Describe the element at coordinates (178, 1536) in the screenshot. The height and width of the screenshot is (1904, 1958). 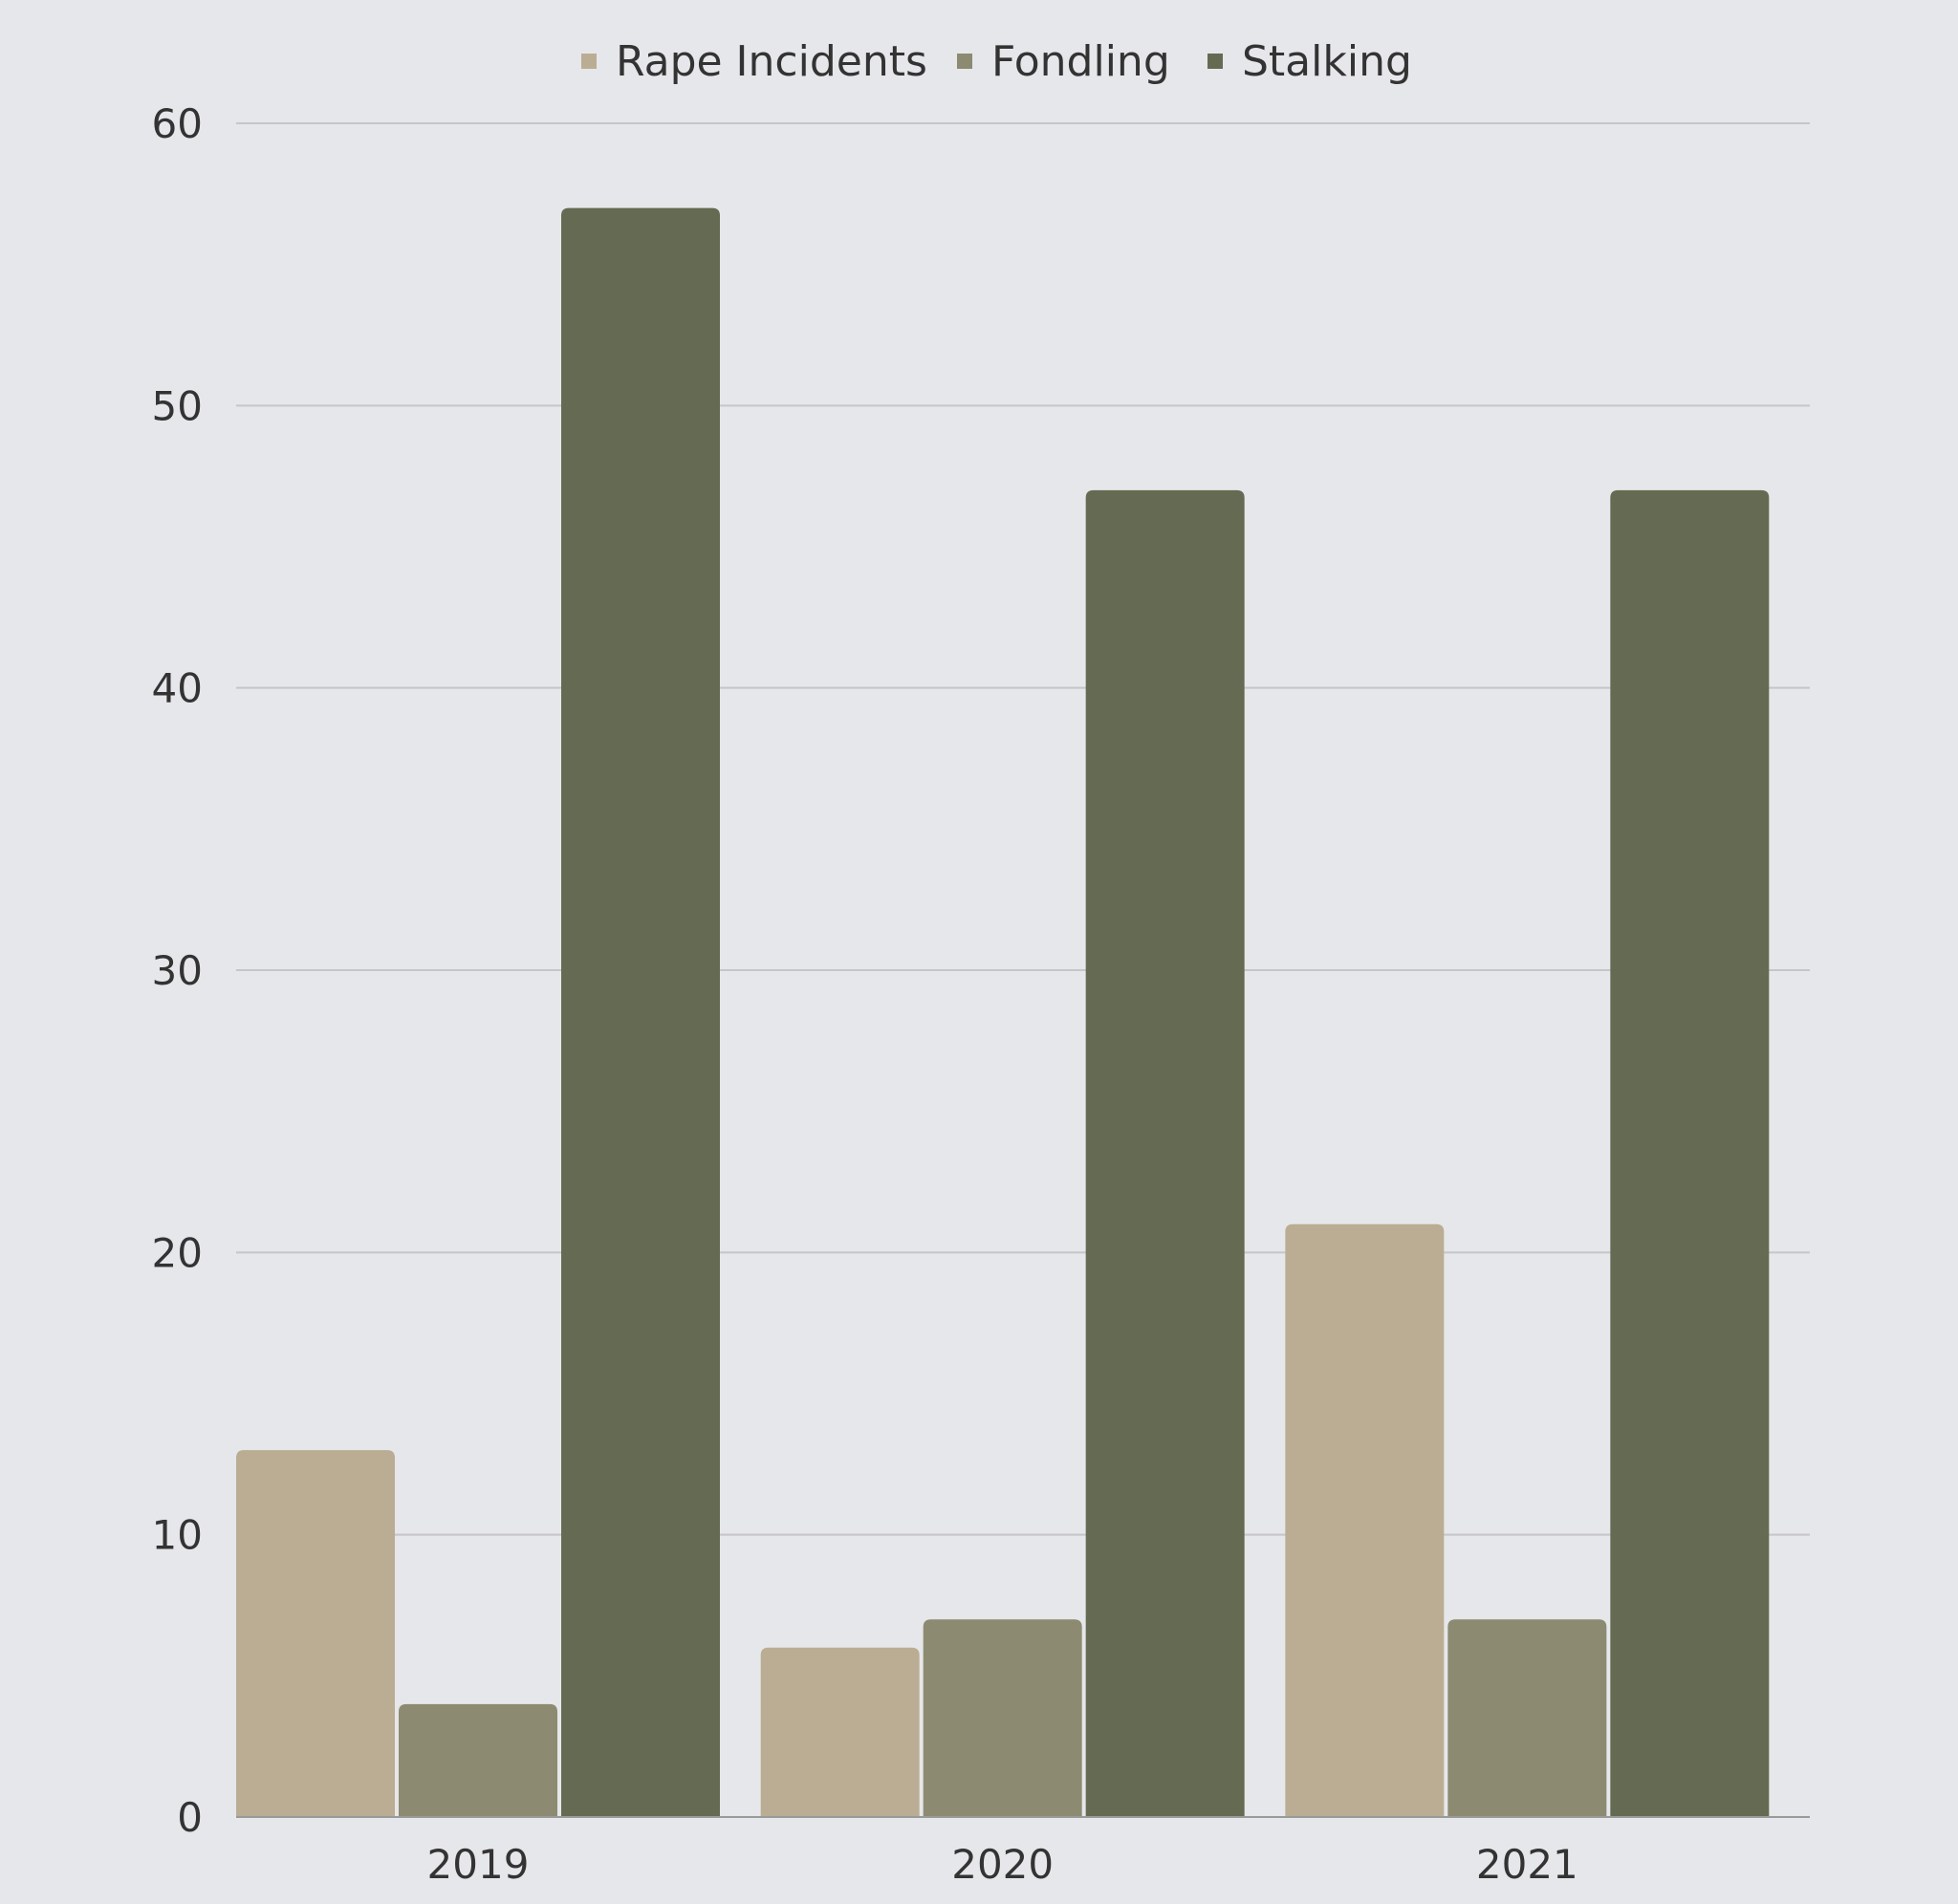
I see `y-tick-label: 10` at that location.